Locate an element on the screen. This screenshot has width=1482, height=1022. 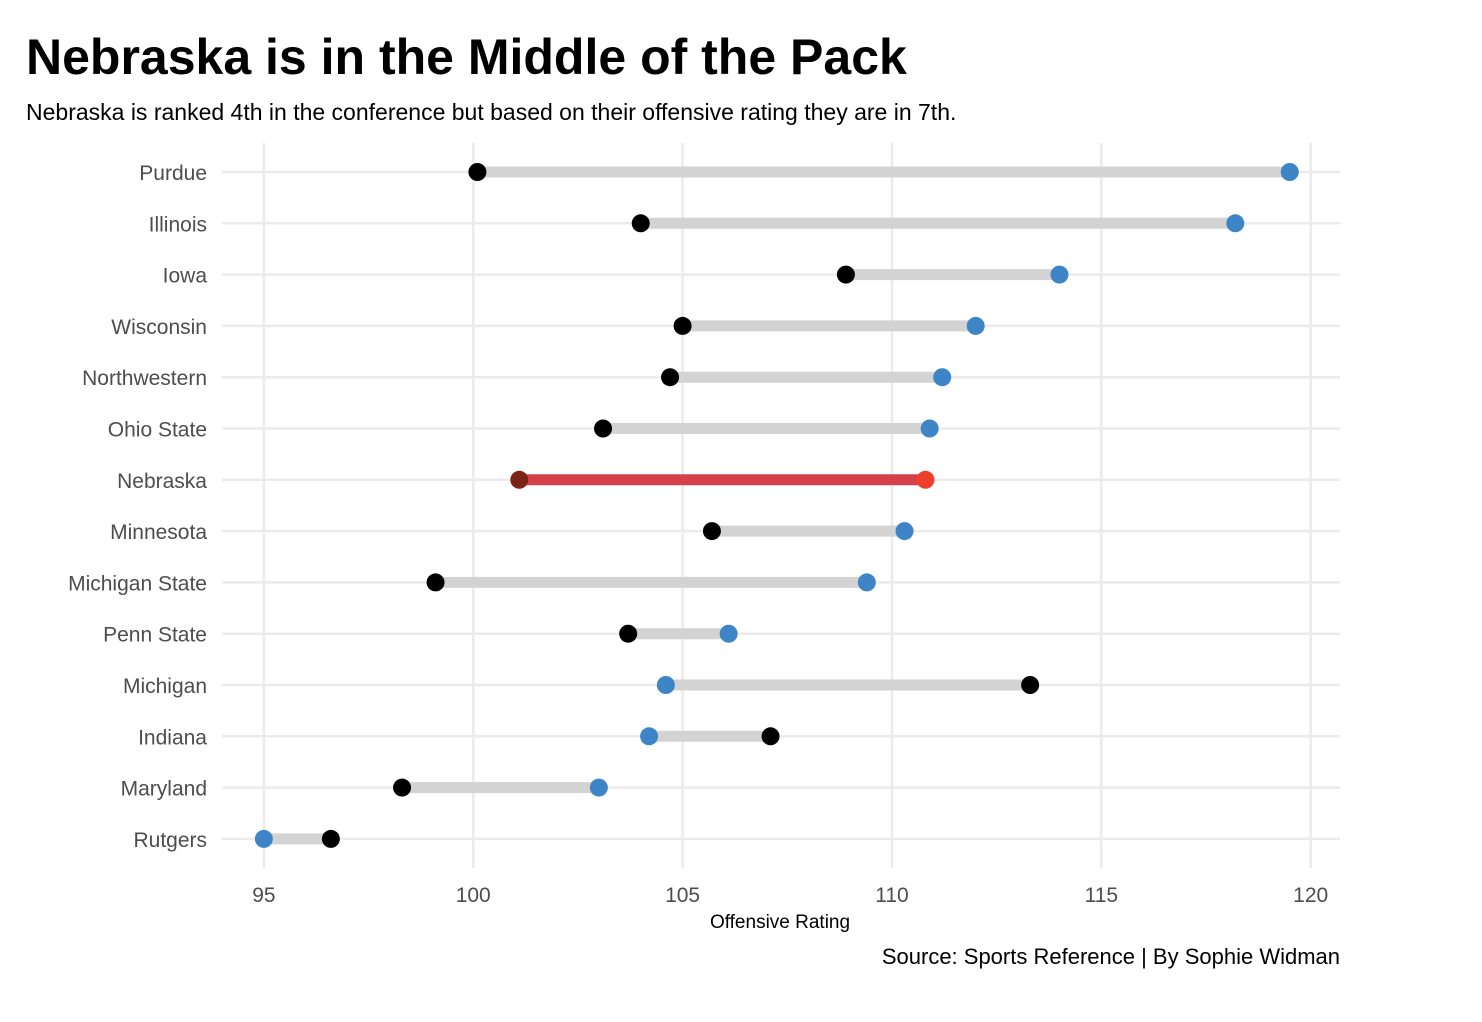
team-label: Minnesota is located at coordinates (158, 532).